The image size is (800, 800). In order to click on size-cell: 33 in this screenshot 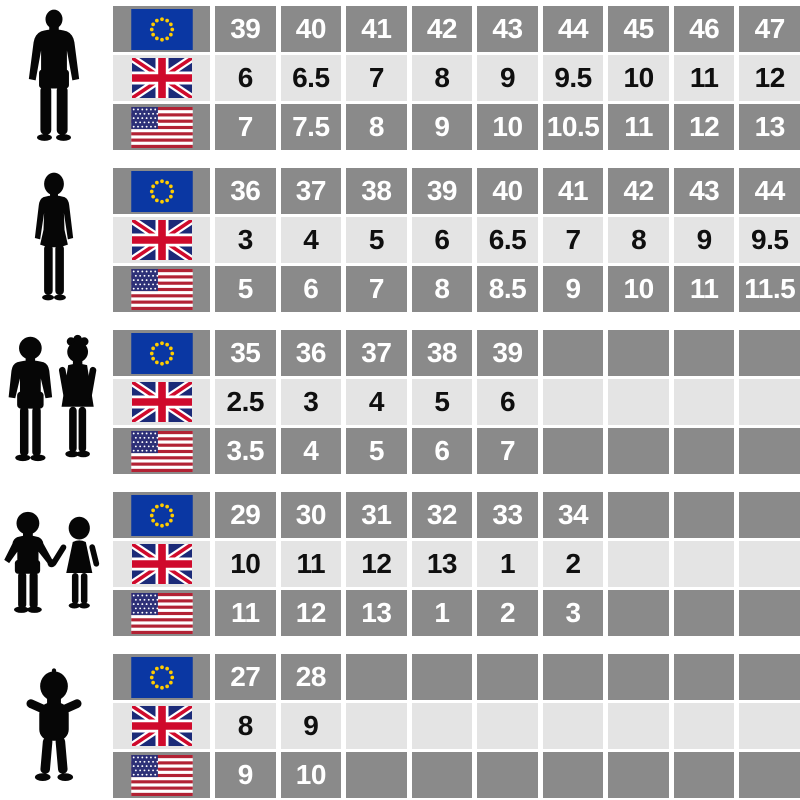, I will do `click(507, 515)`.